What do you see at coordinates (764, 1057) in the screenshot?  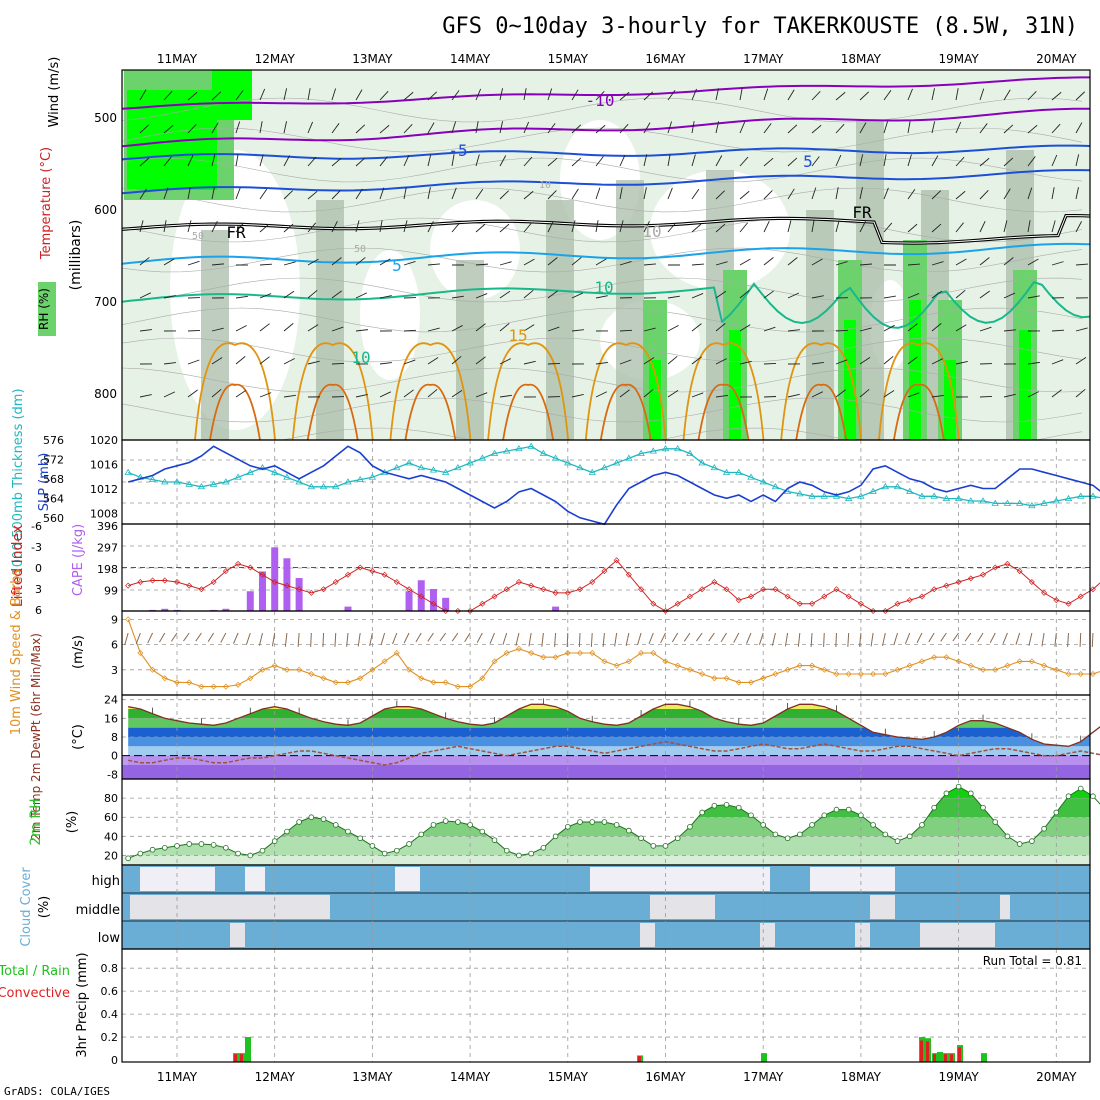 I see `precip-bar` at bounding box center [764, 1057].